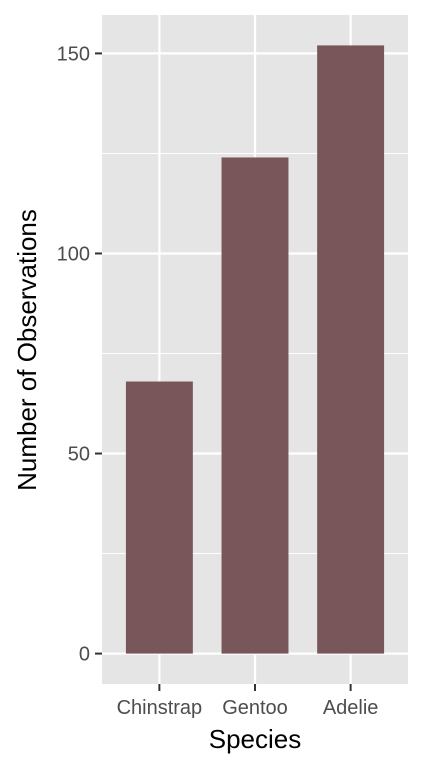 This screenshot has width=422, height=768. I want to click on bar-chinstrap, so click(159, 517).